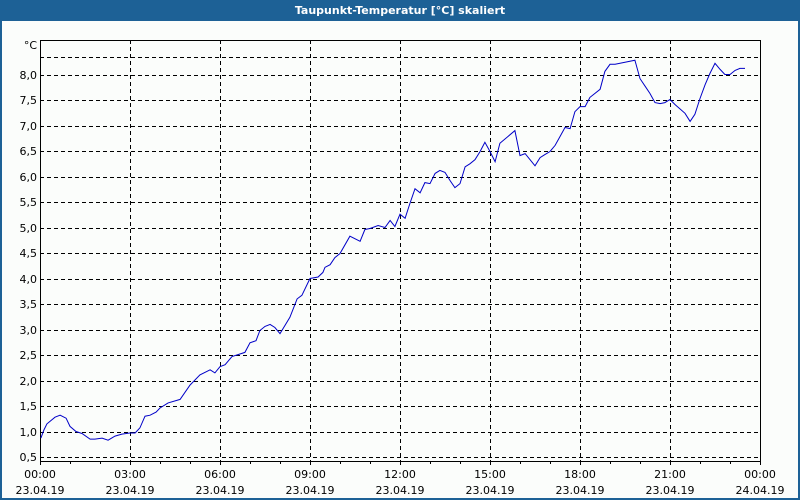 The width and height of the screenshot is (800, 500). What do you see at coordinates (130, 474) in the screenshot?
I see `x-tick-time: 03:00` at bounding box center [130, 474].